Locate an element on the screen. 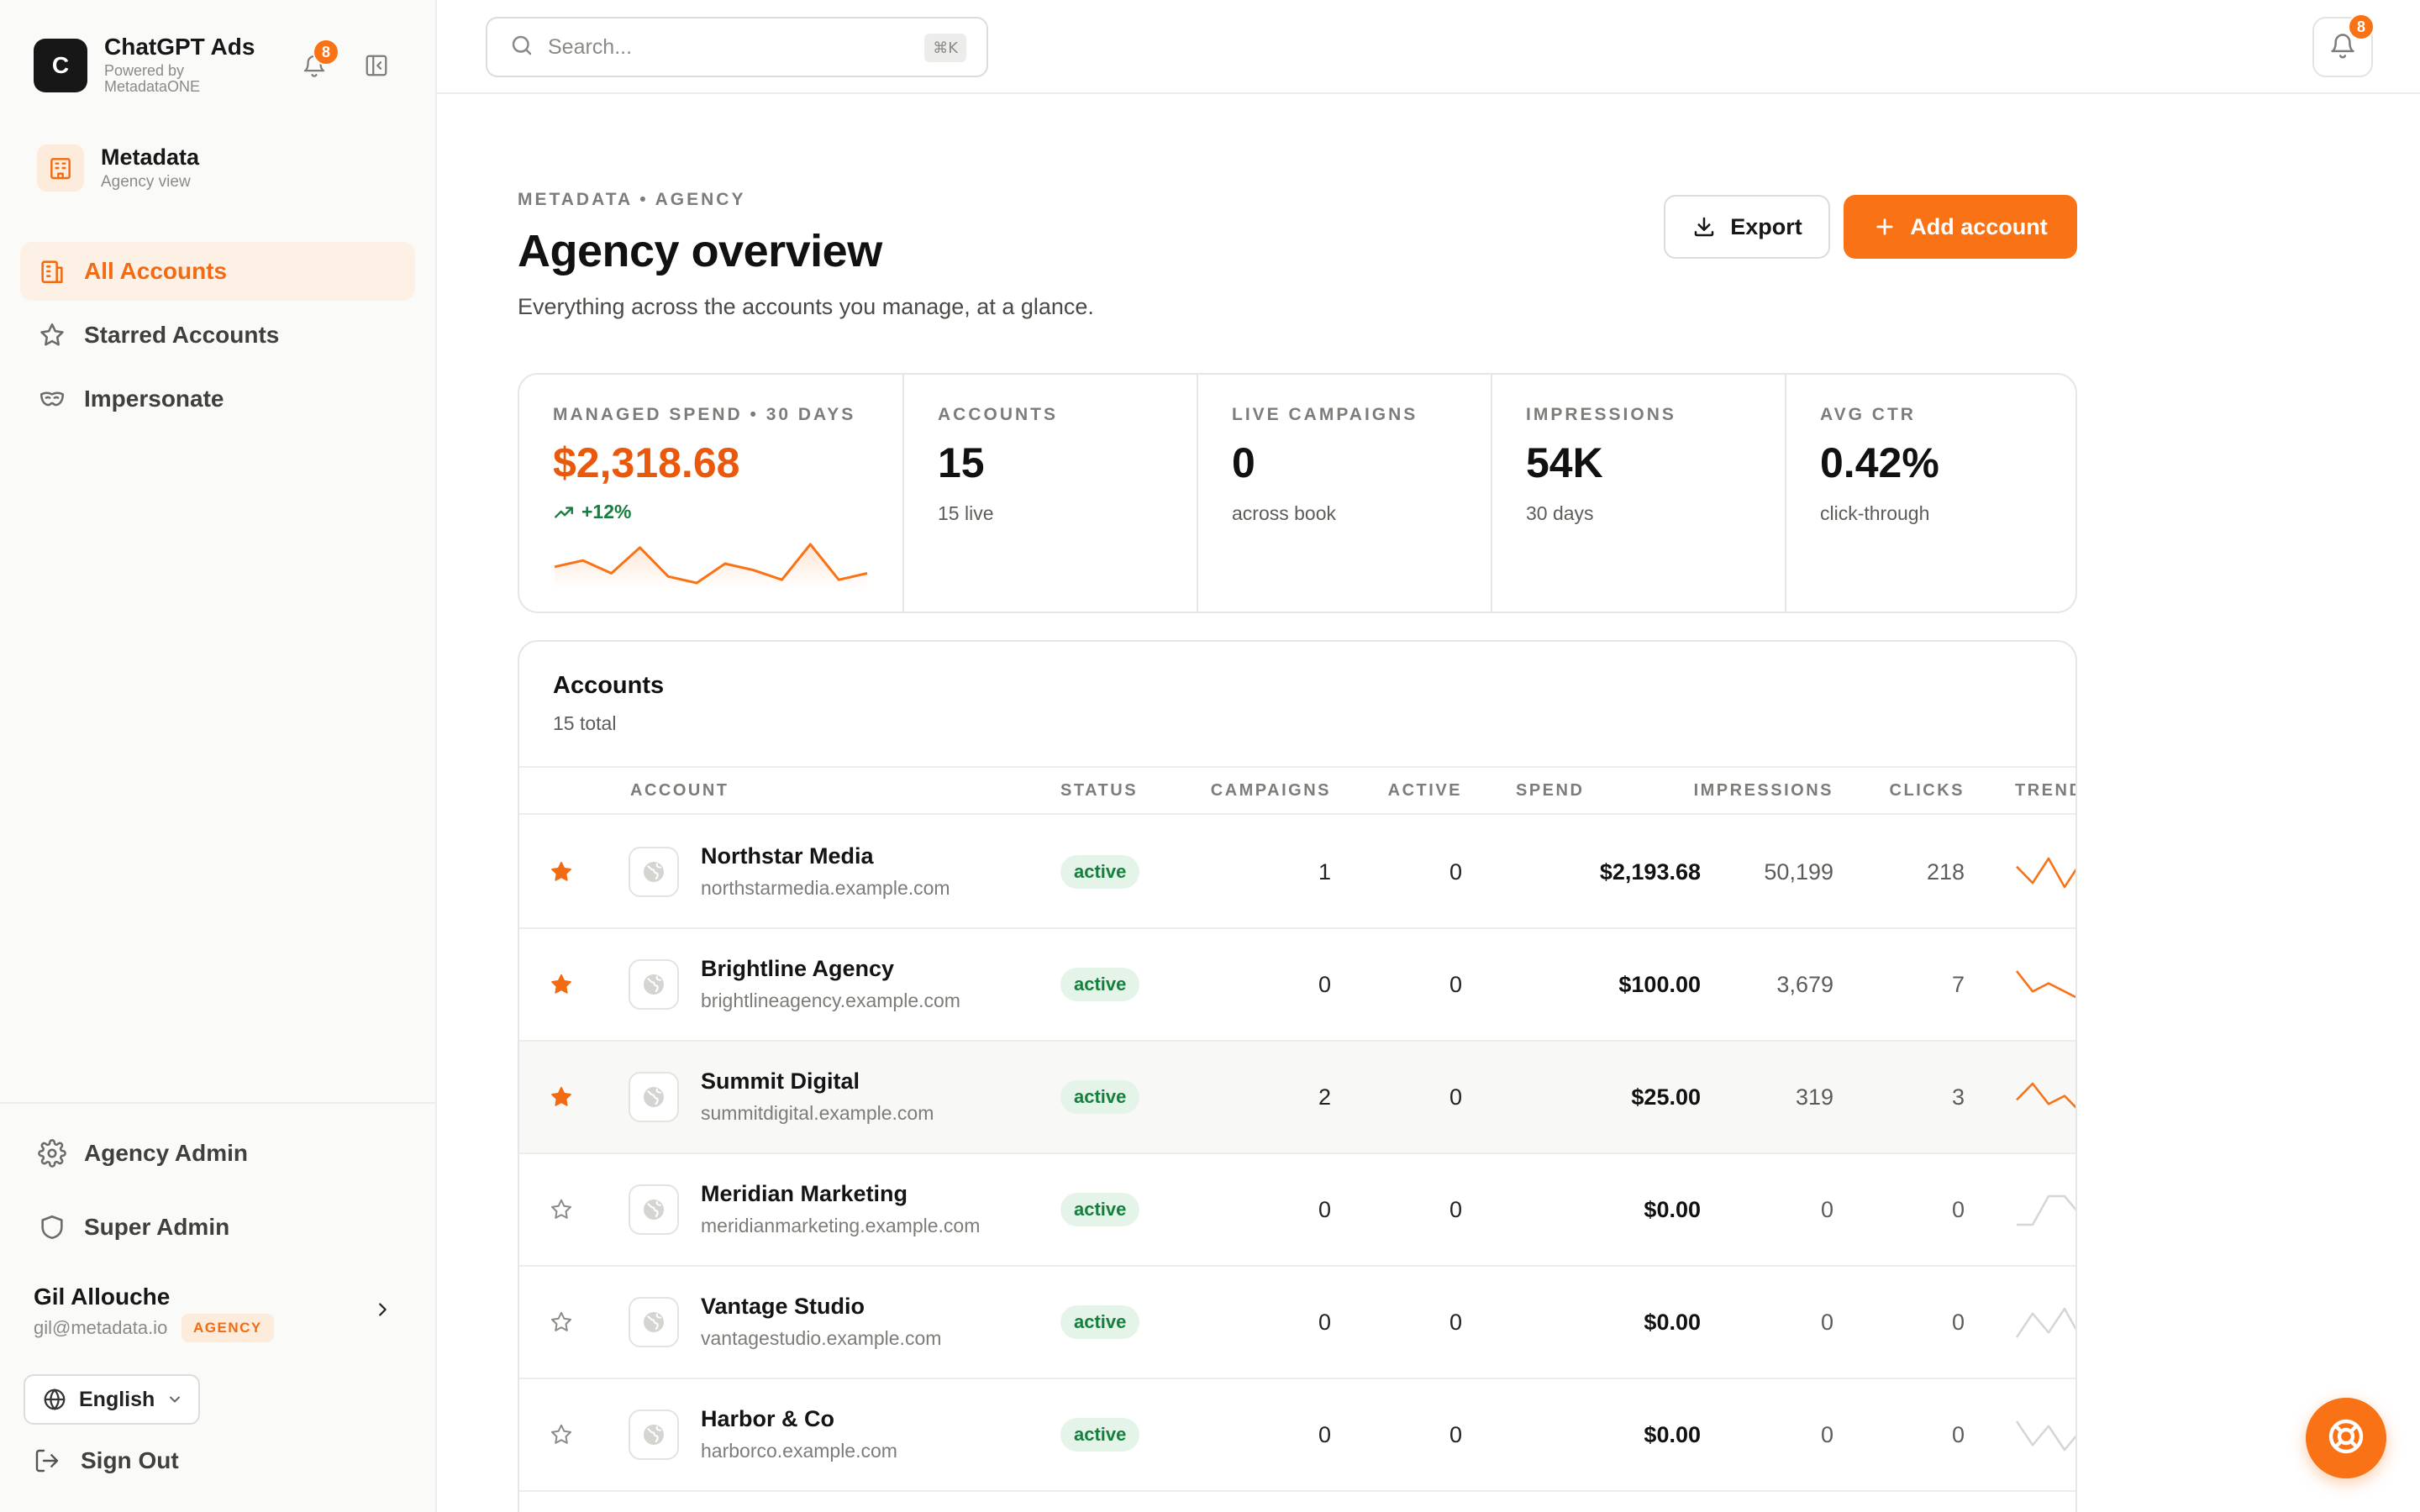 The height and width of the screenshot is (1512, 2420). accounts-count: 15 total is located at coordinates (585, 723).